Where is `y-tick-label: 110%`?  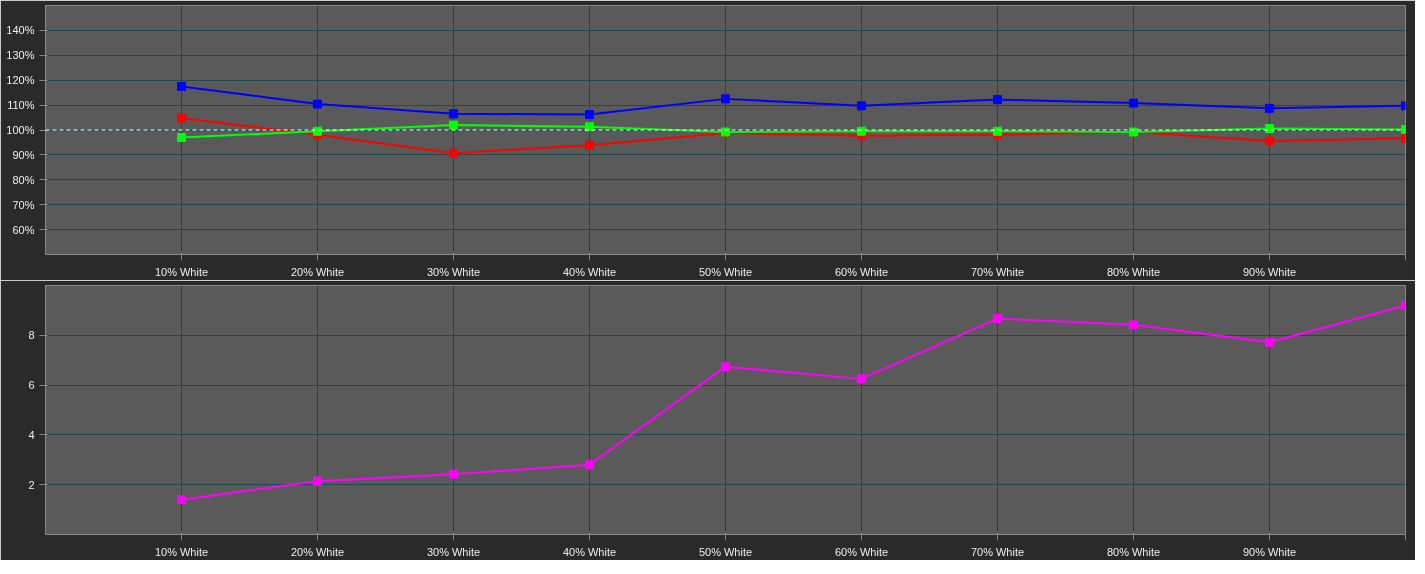 y-tick-label: 110% is located at coordinates (21, 105).